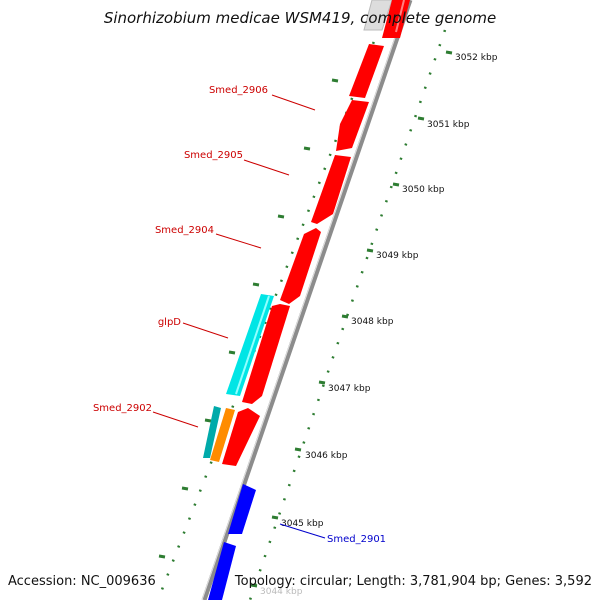 The height and width of the screenshot is (600, 600). I want to click on gene-glpd, so click(266, 354).